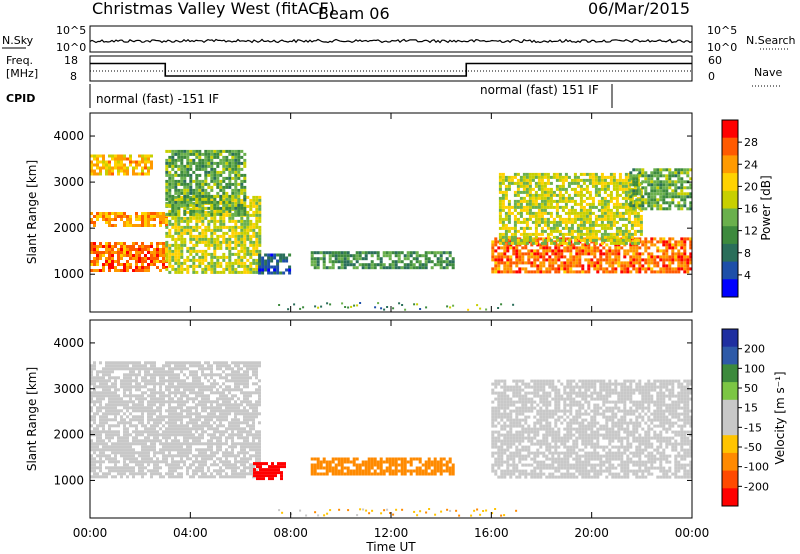  I want to click on cell-morning-high, so click(136, 168).